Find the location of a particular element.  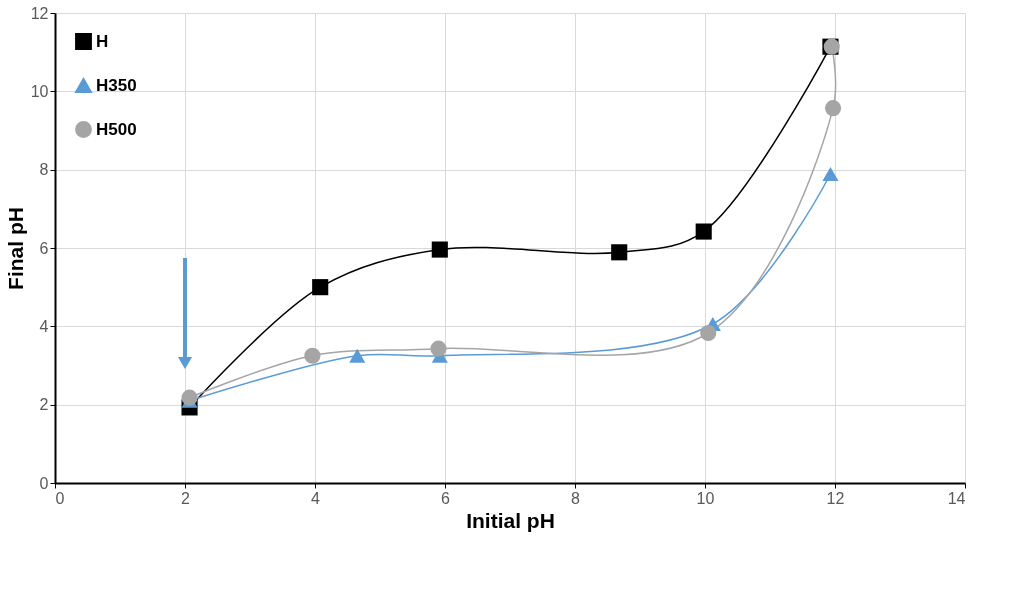

y-tick-label: 4 is located at coordinates (44, 326).